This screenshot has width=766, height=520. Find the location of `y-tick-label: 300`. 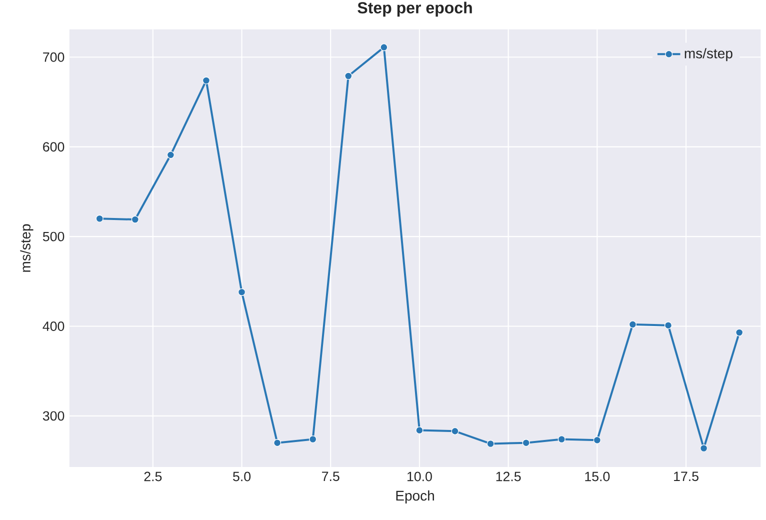

y-tick-label: 300 is located at coordinates (53, 415).